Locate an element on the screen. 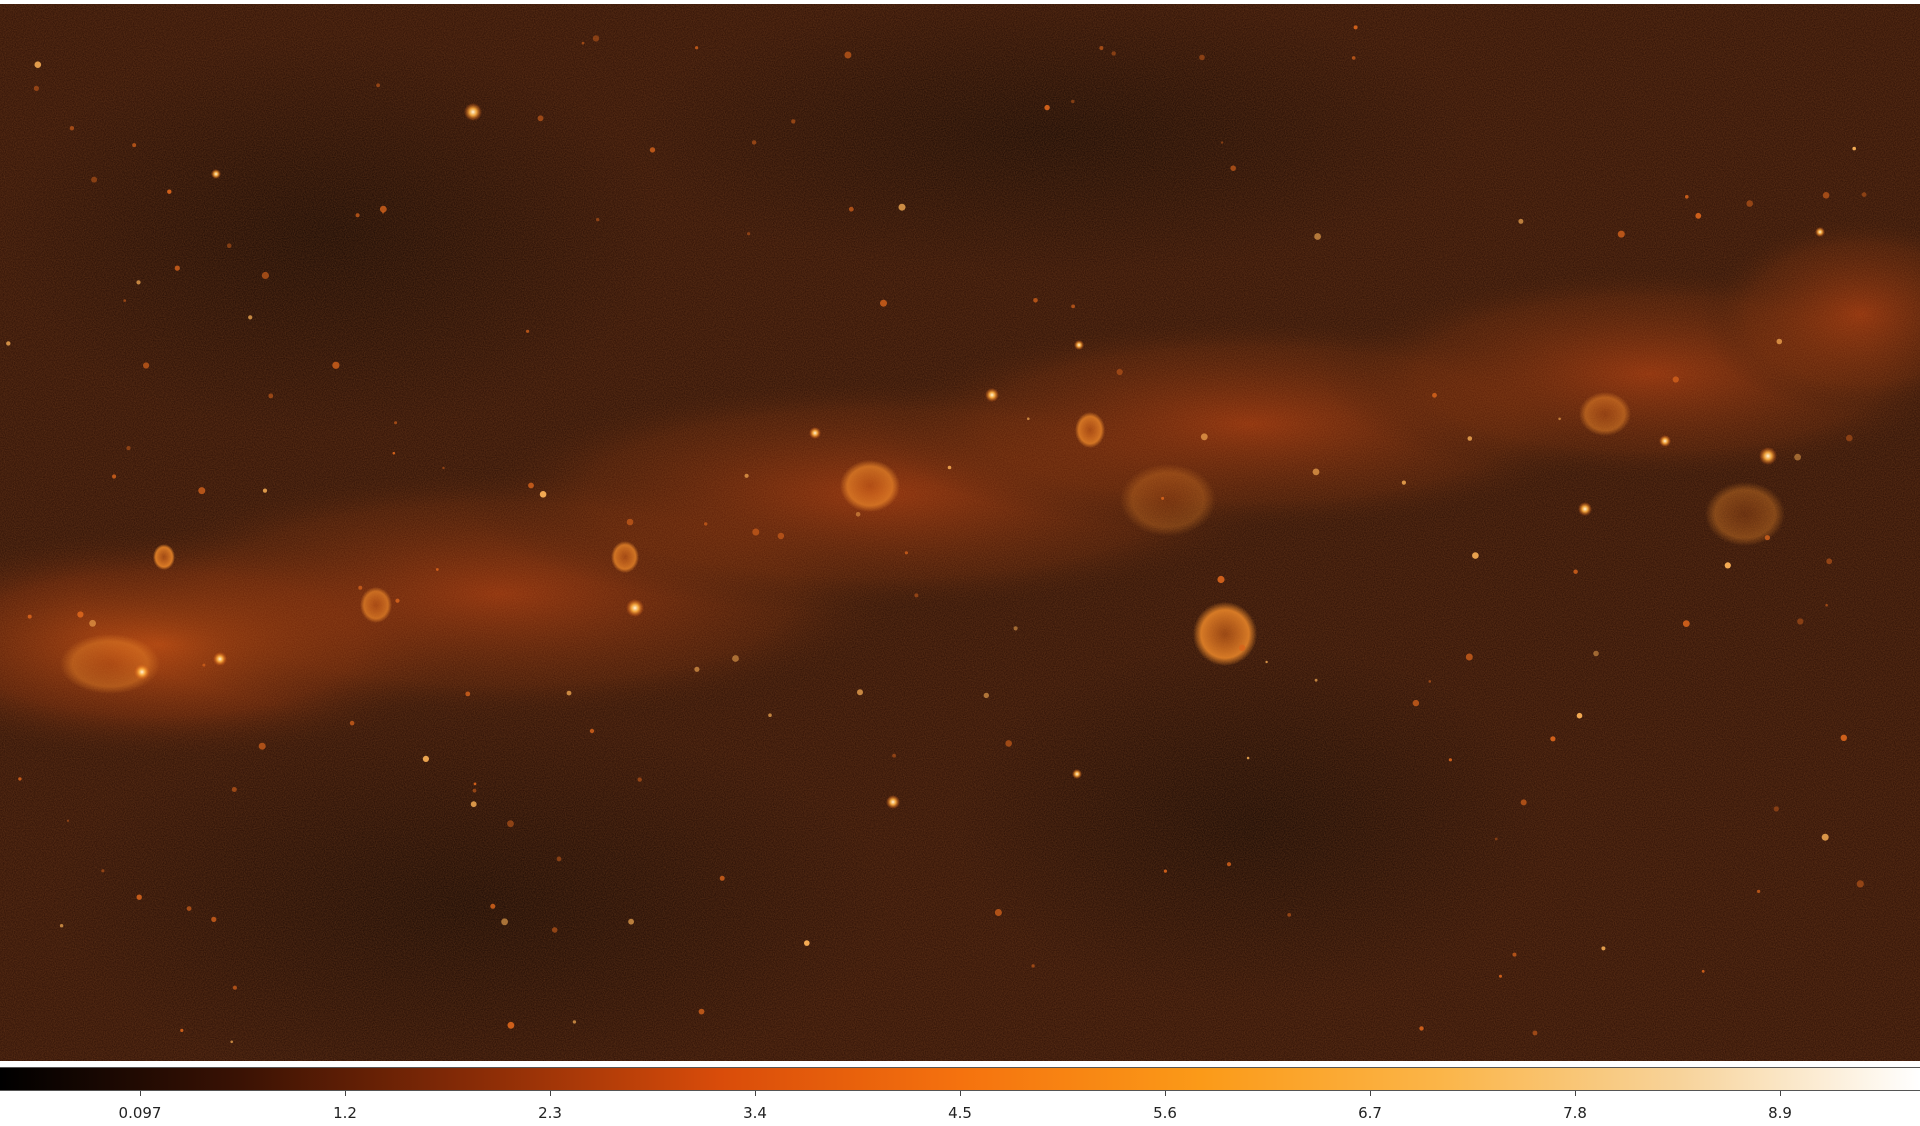 This screenshot has width=1920, height=1126. colorbar-tick-label: 6.7 is located at coordinates (1370, 1113).